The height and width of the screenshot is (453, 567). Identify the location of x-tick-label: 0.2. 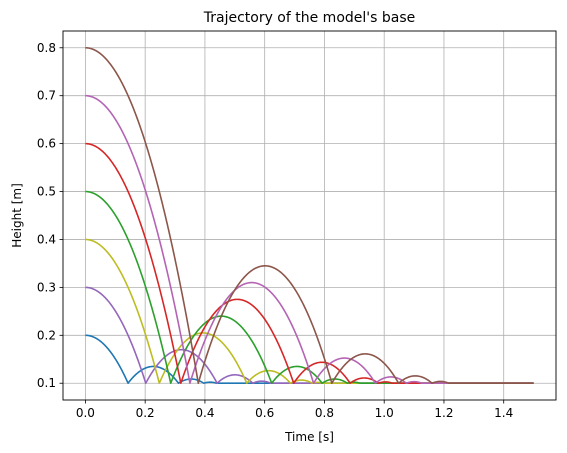
(145, 413).